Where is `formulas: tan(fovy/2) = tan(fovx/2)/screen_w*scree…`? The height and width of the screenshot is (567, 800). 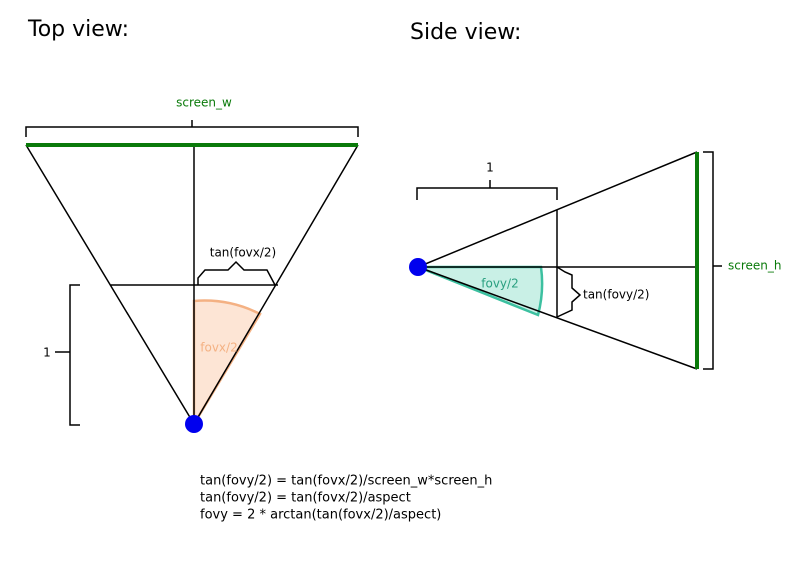
formulas: tan(fovy/2) = tan(fovx/2)/screen_w*scree… is located at coordinates (346, 498).